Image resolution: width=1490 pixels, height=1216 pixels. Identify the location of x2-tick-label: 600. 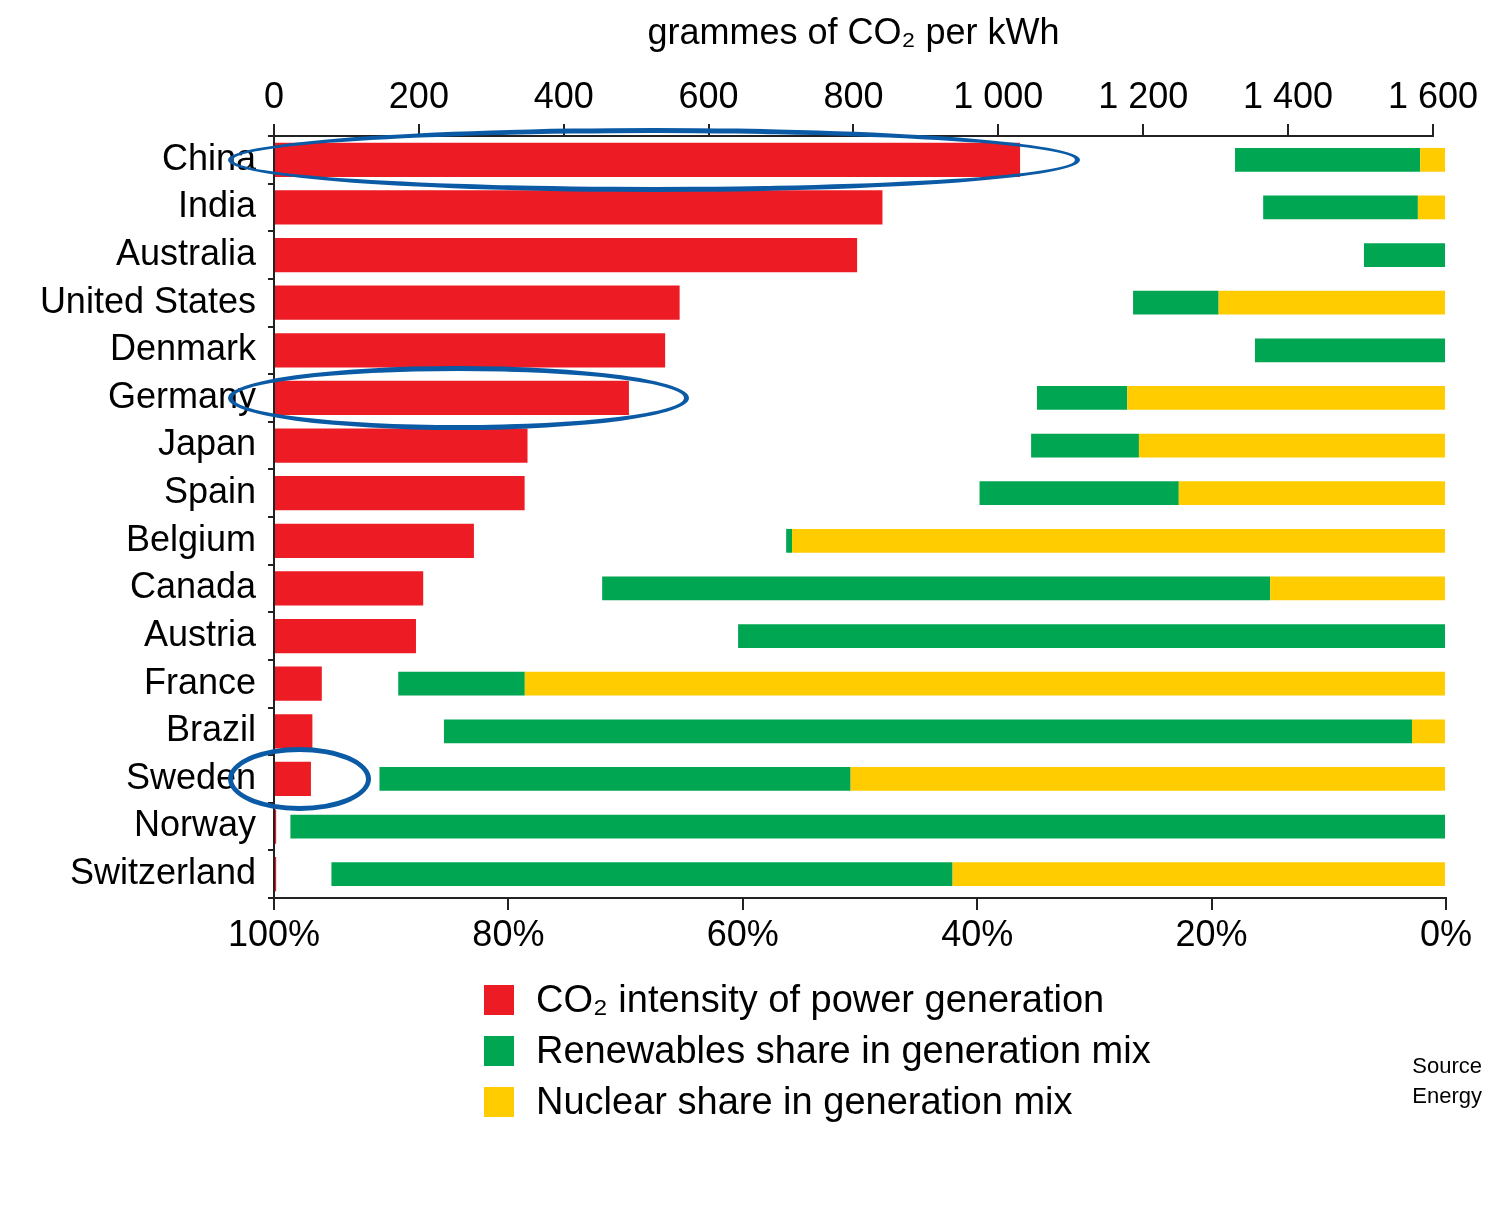
(708, 96).